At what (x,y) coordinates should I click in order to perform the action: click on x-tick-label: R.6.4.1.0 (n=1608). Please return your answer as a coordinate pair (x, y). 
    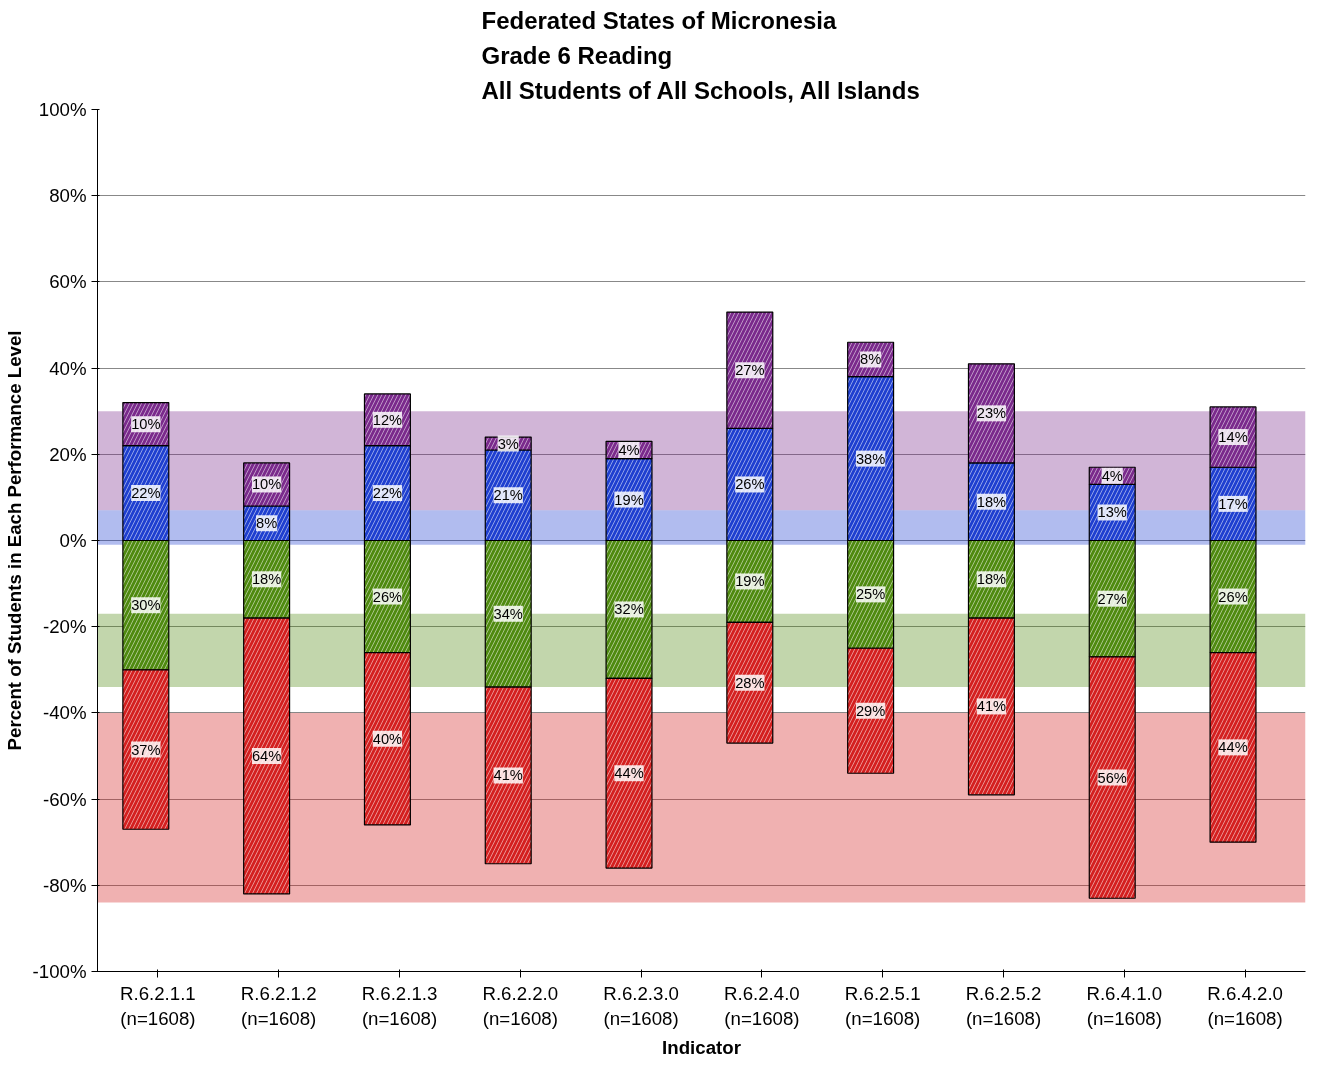
    Looking at the image, I should click on (1124, 1005).